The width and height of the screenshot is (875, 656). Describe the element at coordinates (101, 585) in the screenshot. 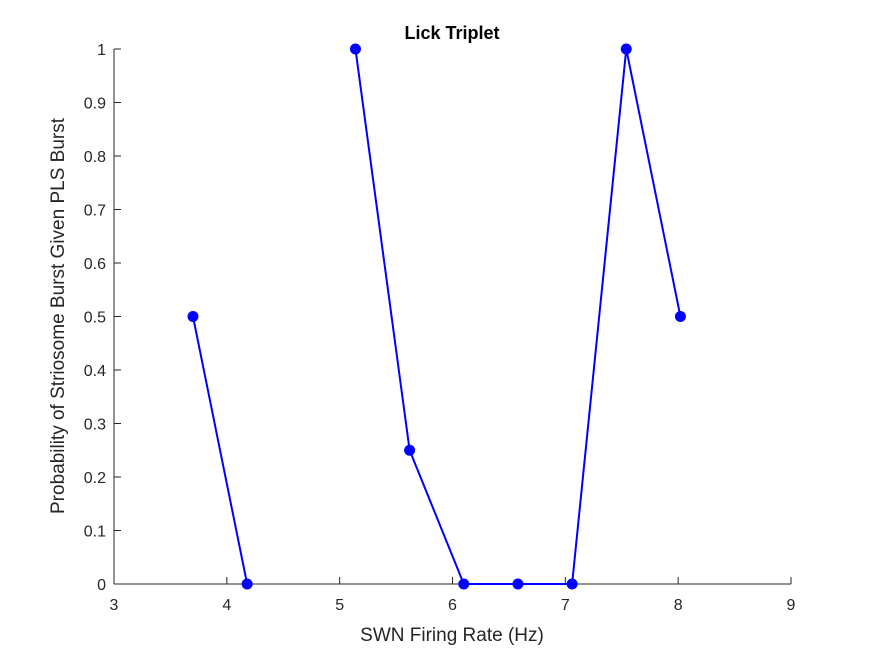

I see `y-tick-label: 0` at that location.